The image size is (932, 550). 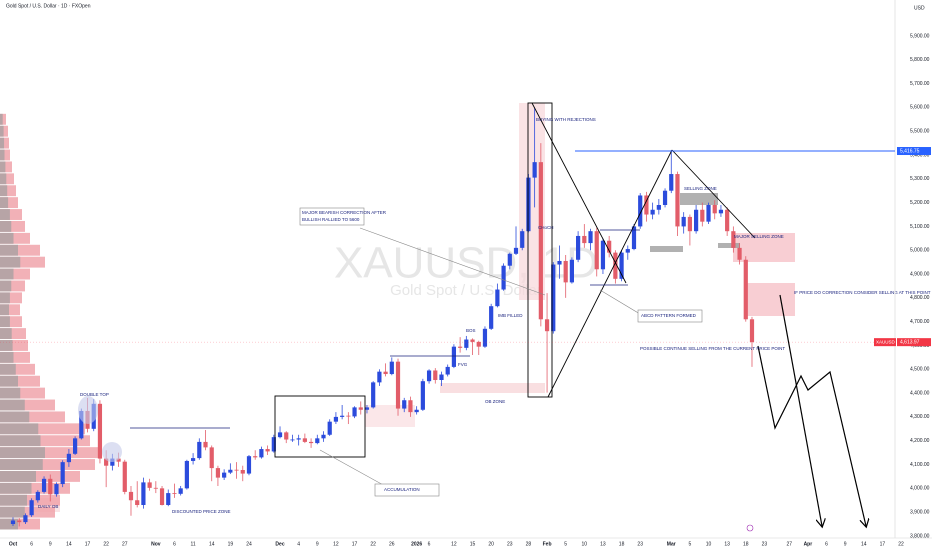 What do you see at coordinates (920, 370) in the screenshot?
I see `y-tick-label: 4,500.00` at bounding box center [920, 370].